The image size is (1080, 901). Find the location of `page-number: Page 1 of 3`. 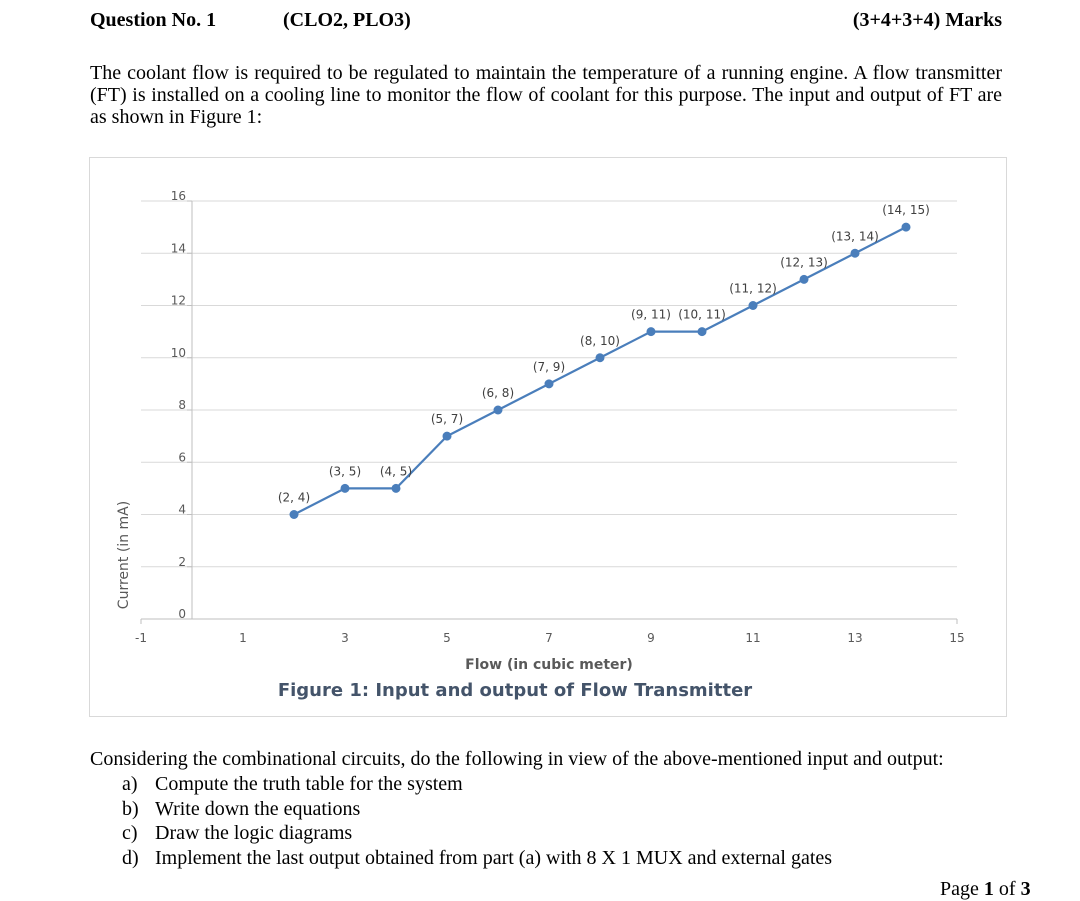

page-number: Page 1 of 3 is located at coordinates (985, 889).